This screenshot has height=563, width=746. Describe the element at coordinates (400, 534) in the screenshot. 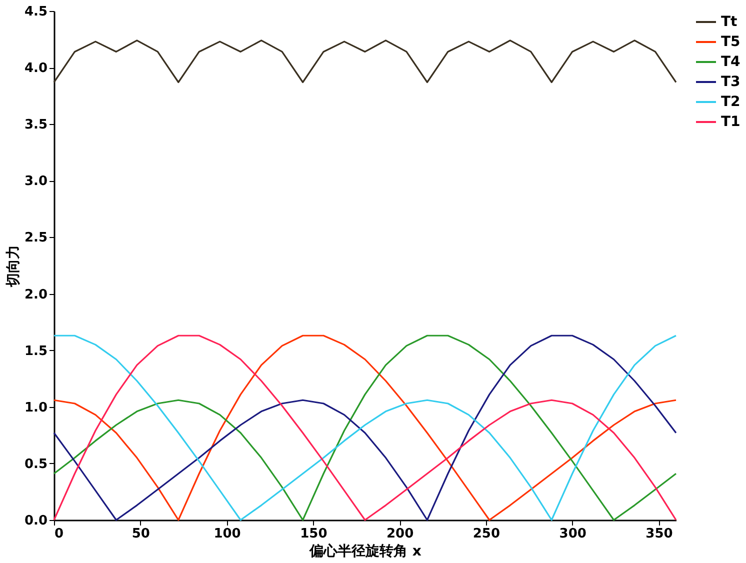

I see `x-tick-label: 200` at that location.